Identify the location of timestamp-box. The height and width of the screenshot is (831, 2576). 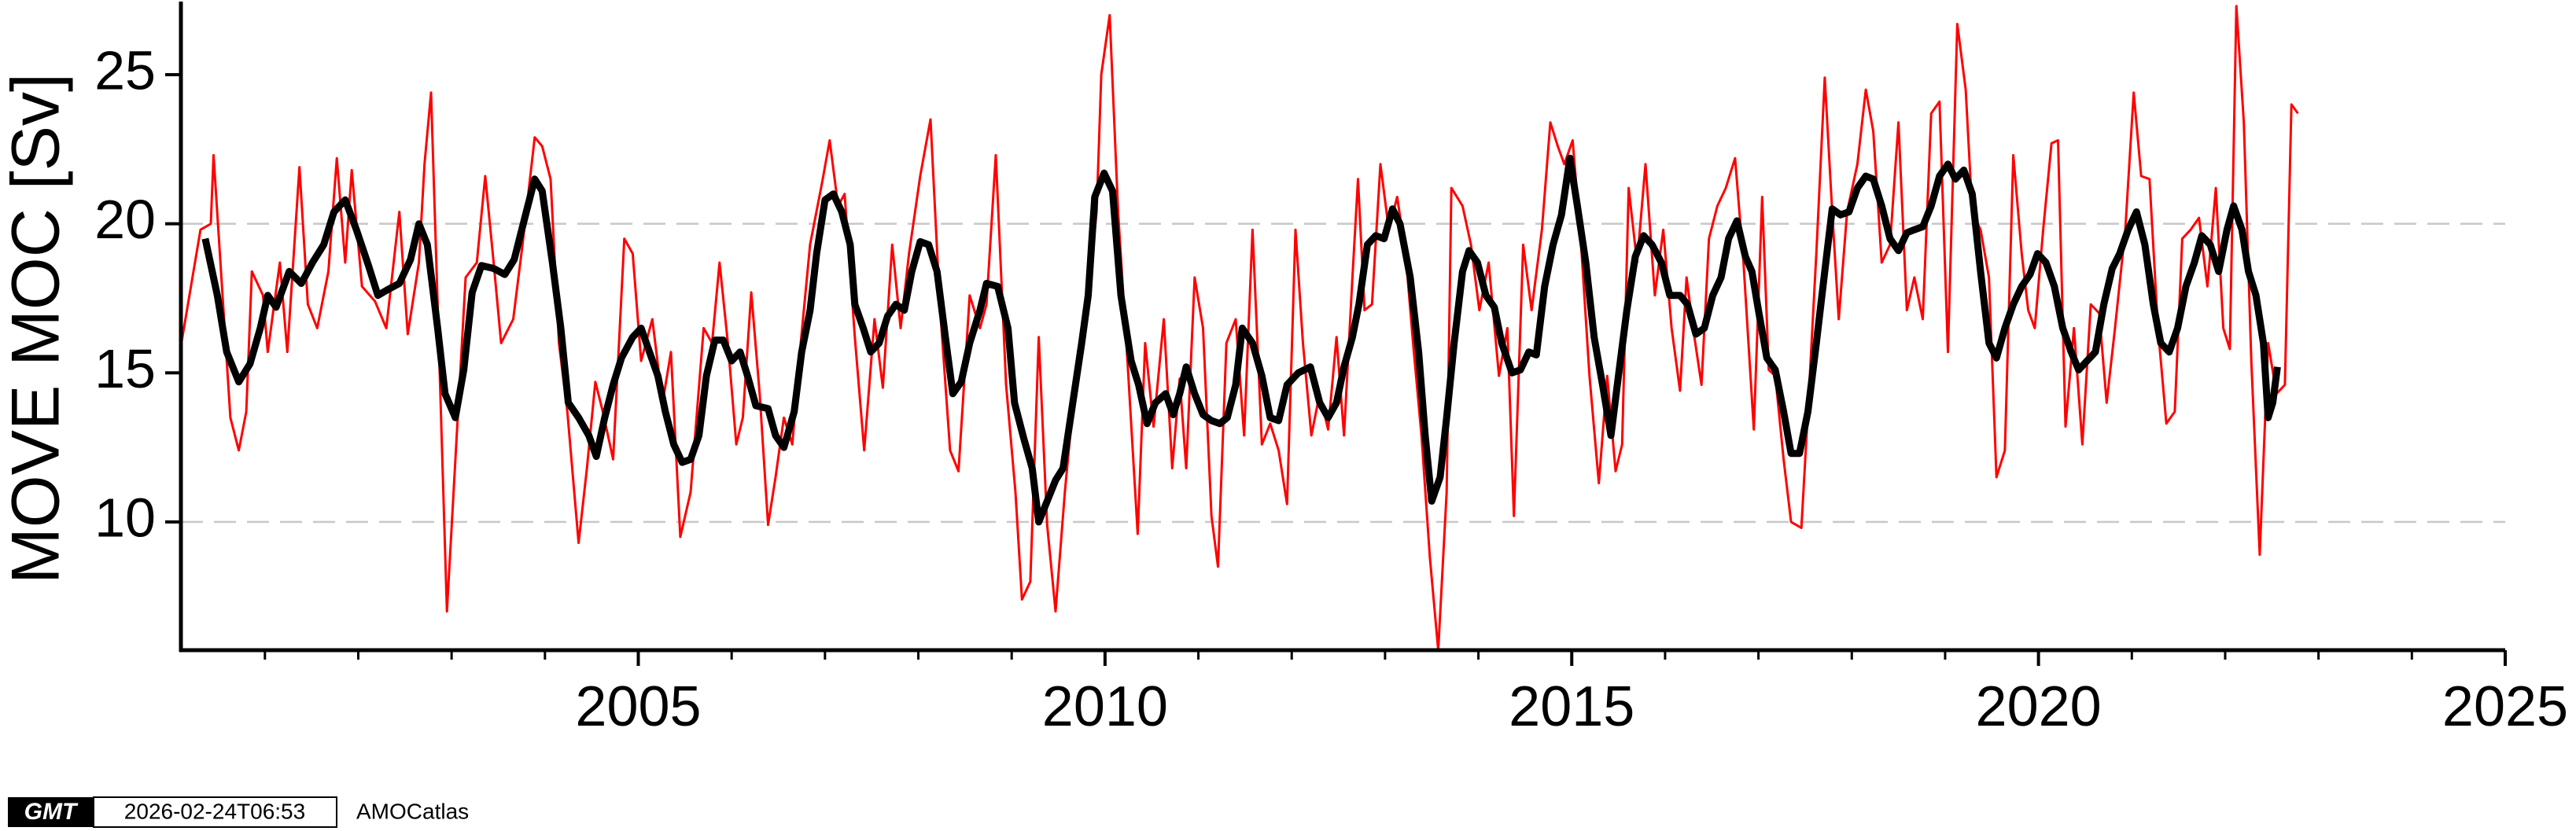
(215, 812).